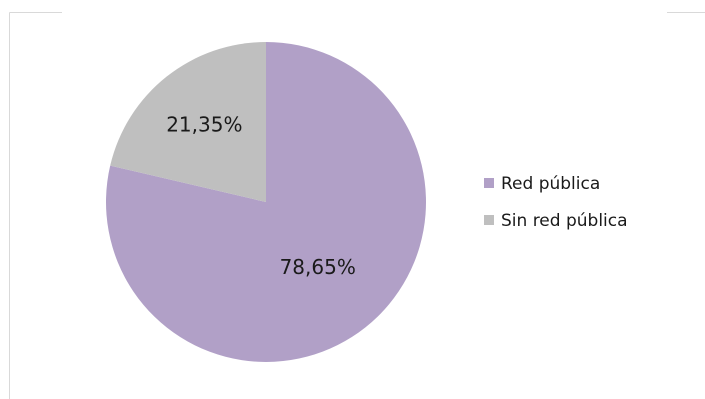 The width and height of the screenshot is (705, 399). Describe the element at coordinates (204, 124) in the screenshot. I see `data-label-sin-red-p-blica: 21,35%` at that location.